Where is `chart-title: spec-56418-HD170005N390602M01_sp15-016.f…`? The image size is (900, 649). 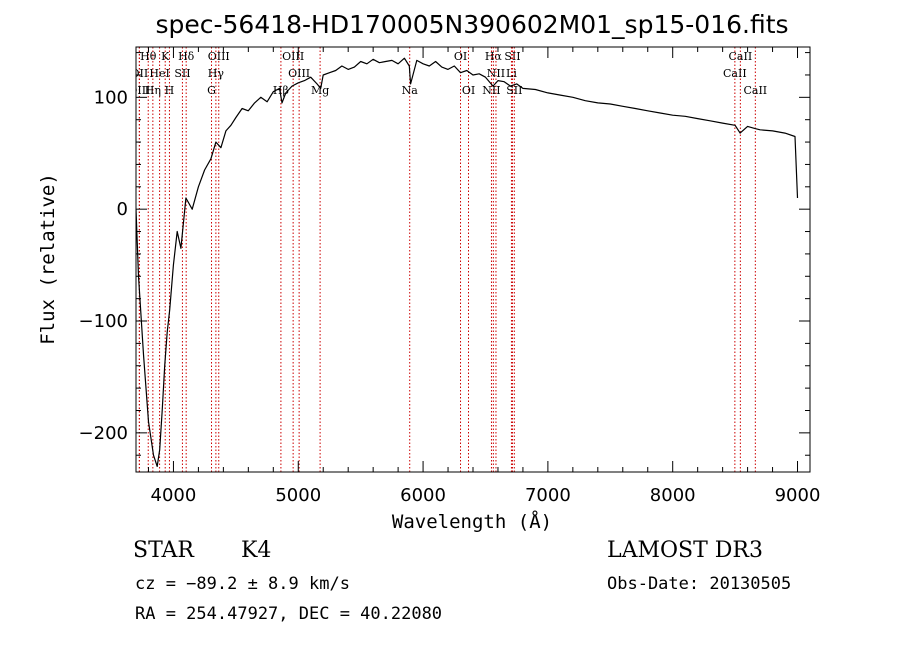 chart-title: spec-56418-HD170005N390602M01_sp15-016.f… is located at coordinates (471, 24).